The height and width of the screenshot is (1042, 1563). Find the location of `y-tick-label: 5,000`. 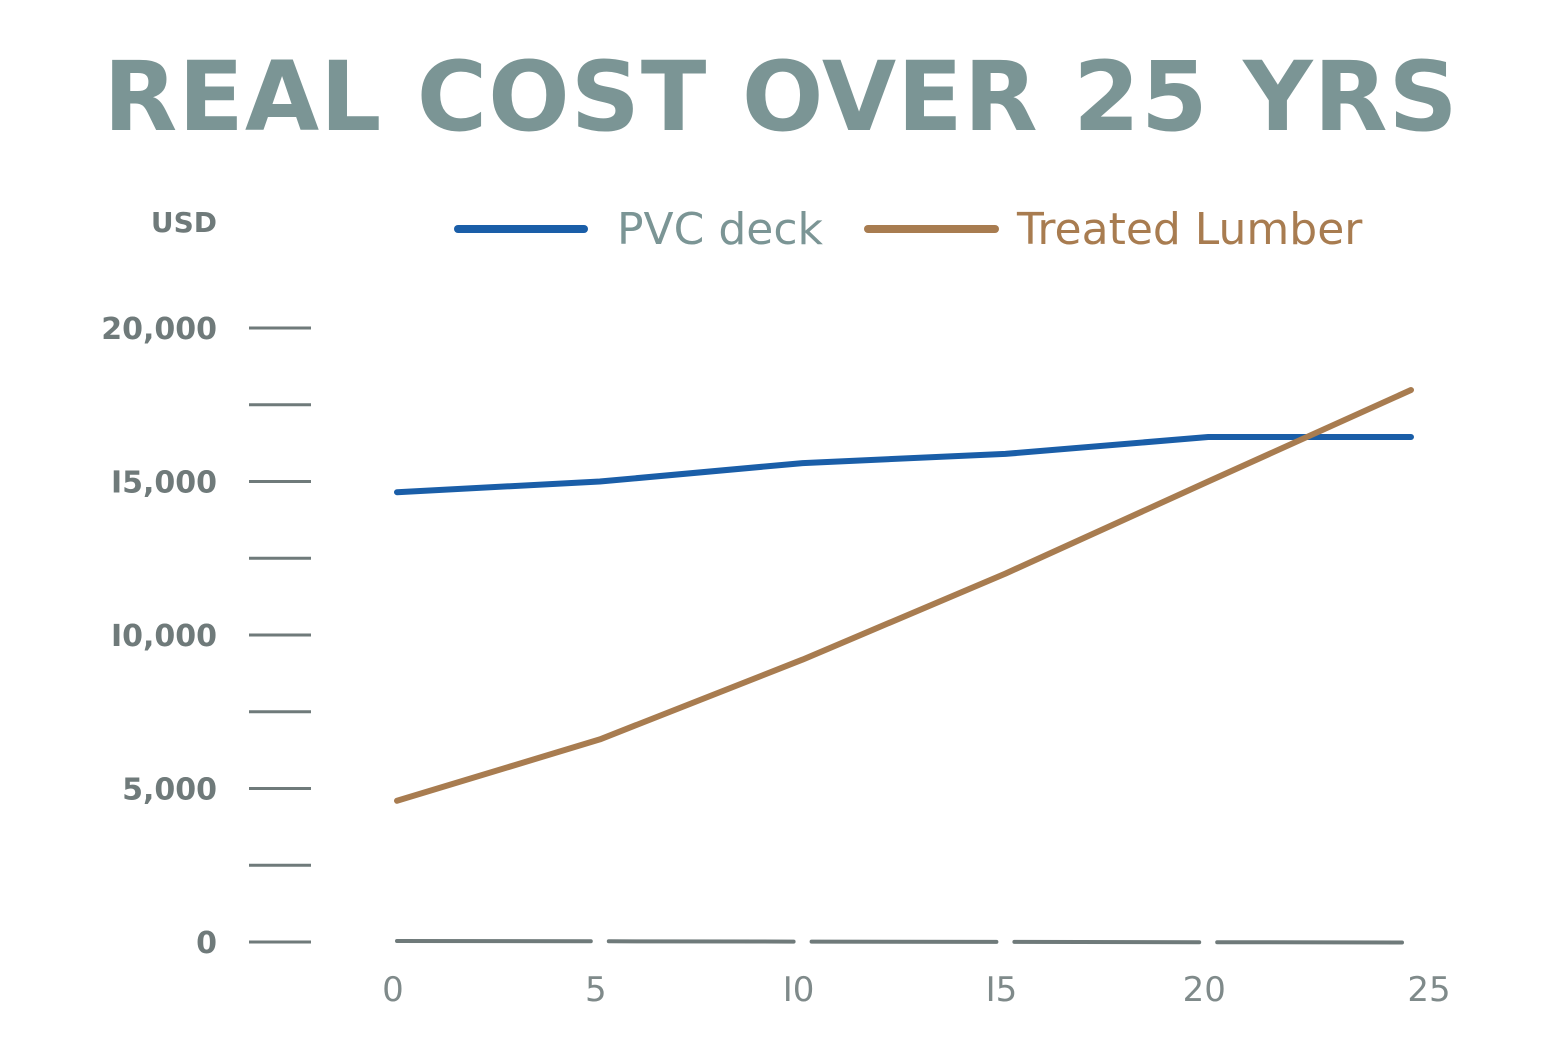

y-tick-label: 5,000 is located at coordinates (169, 790).